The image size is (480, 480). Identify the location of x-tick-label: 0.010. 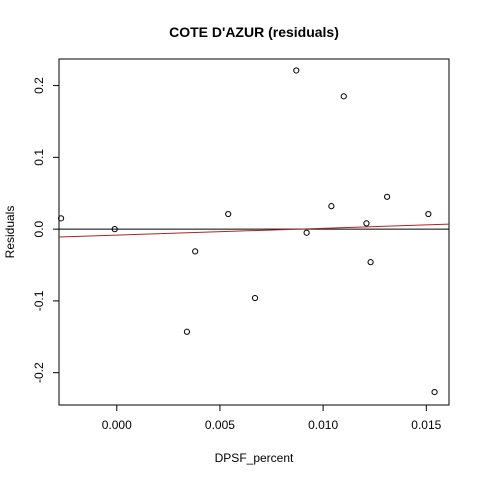
(323, 425).